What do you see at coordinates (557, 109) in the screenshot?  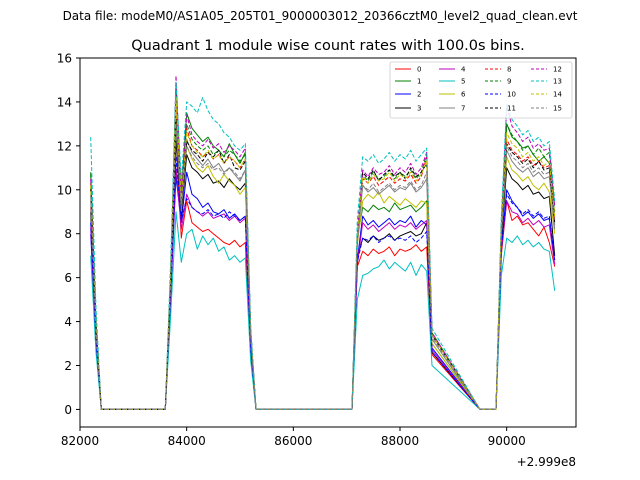 I see `legend-label-15: 15` at bounding box center [557, 109].